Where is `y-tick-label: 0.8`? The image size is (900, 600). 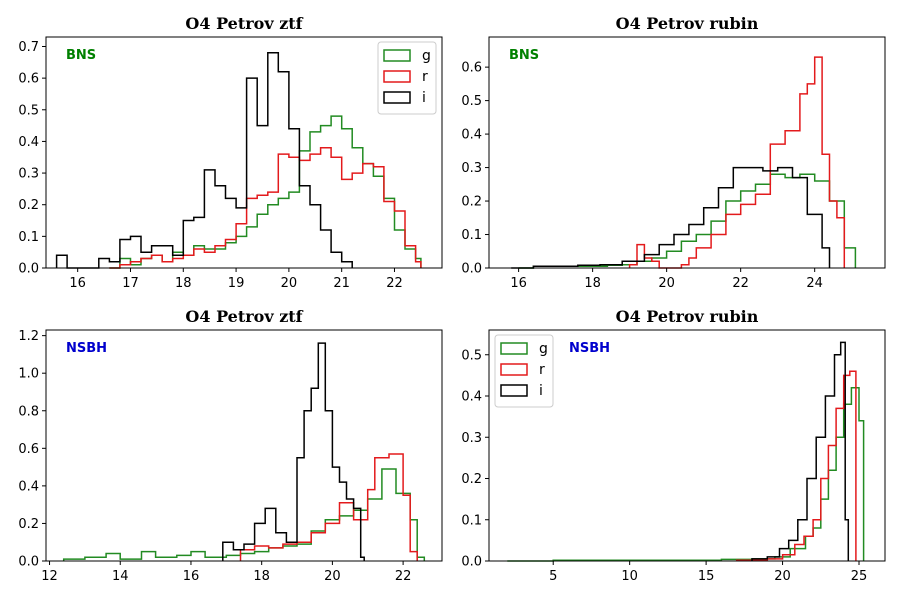
y-tick-label: 0.8 is located at coordinates (28, 411).